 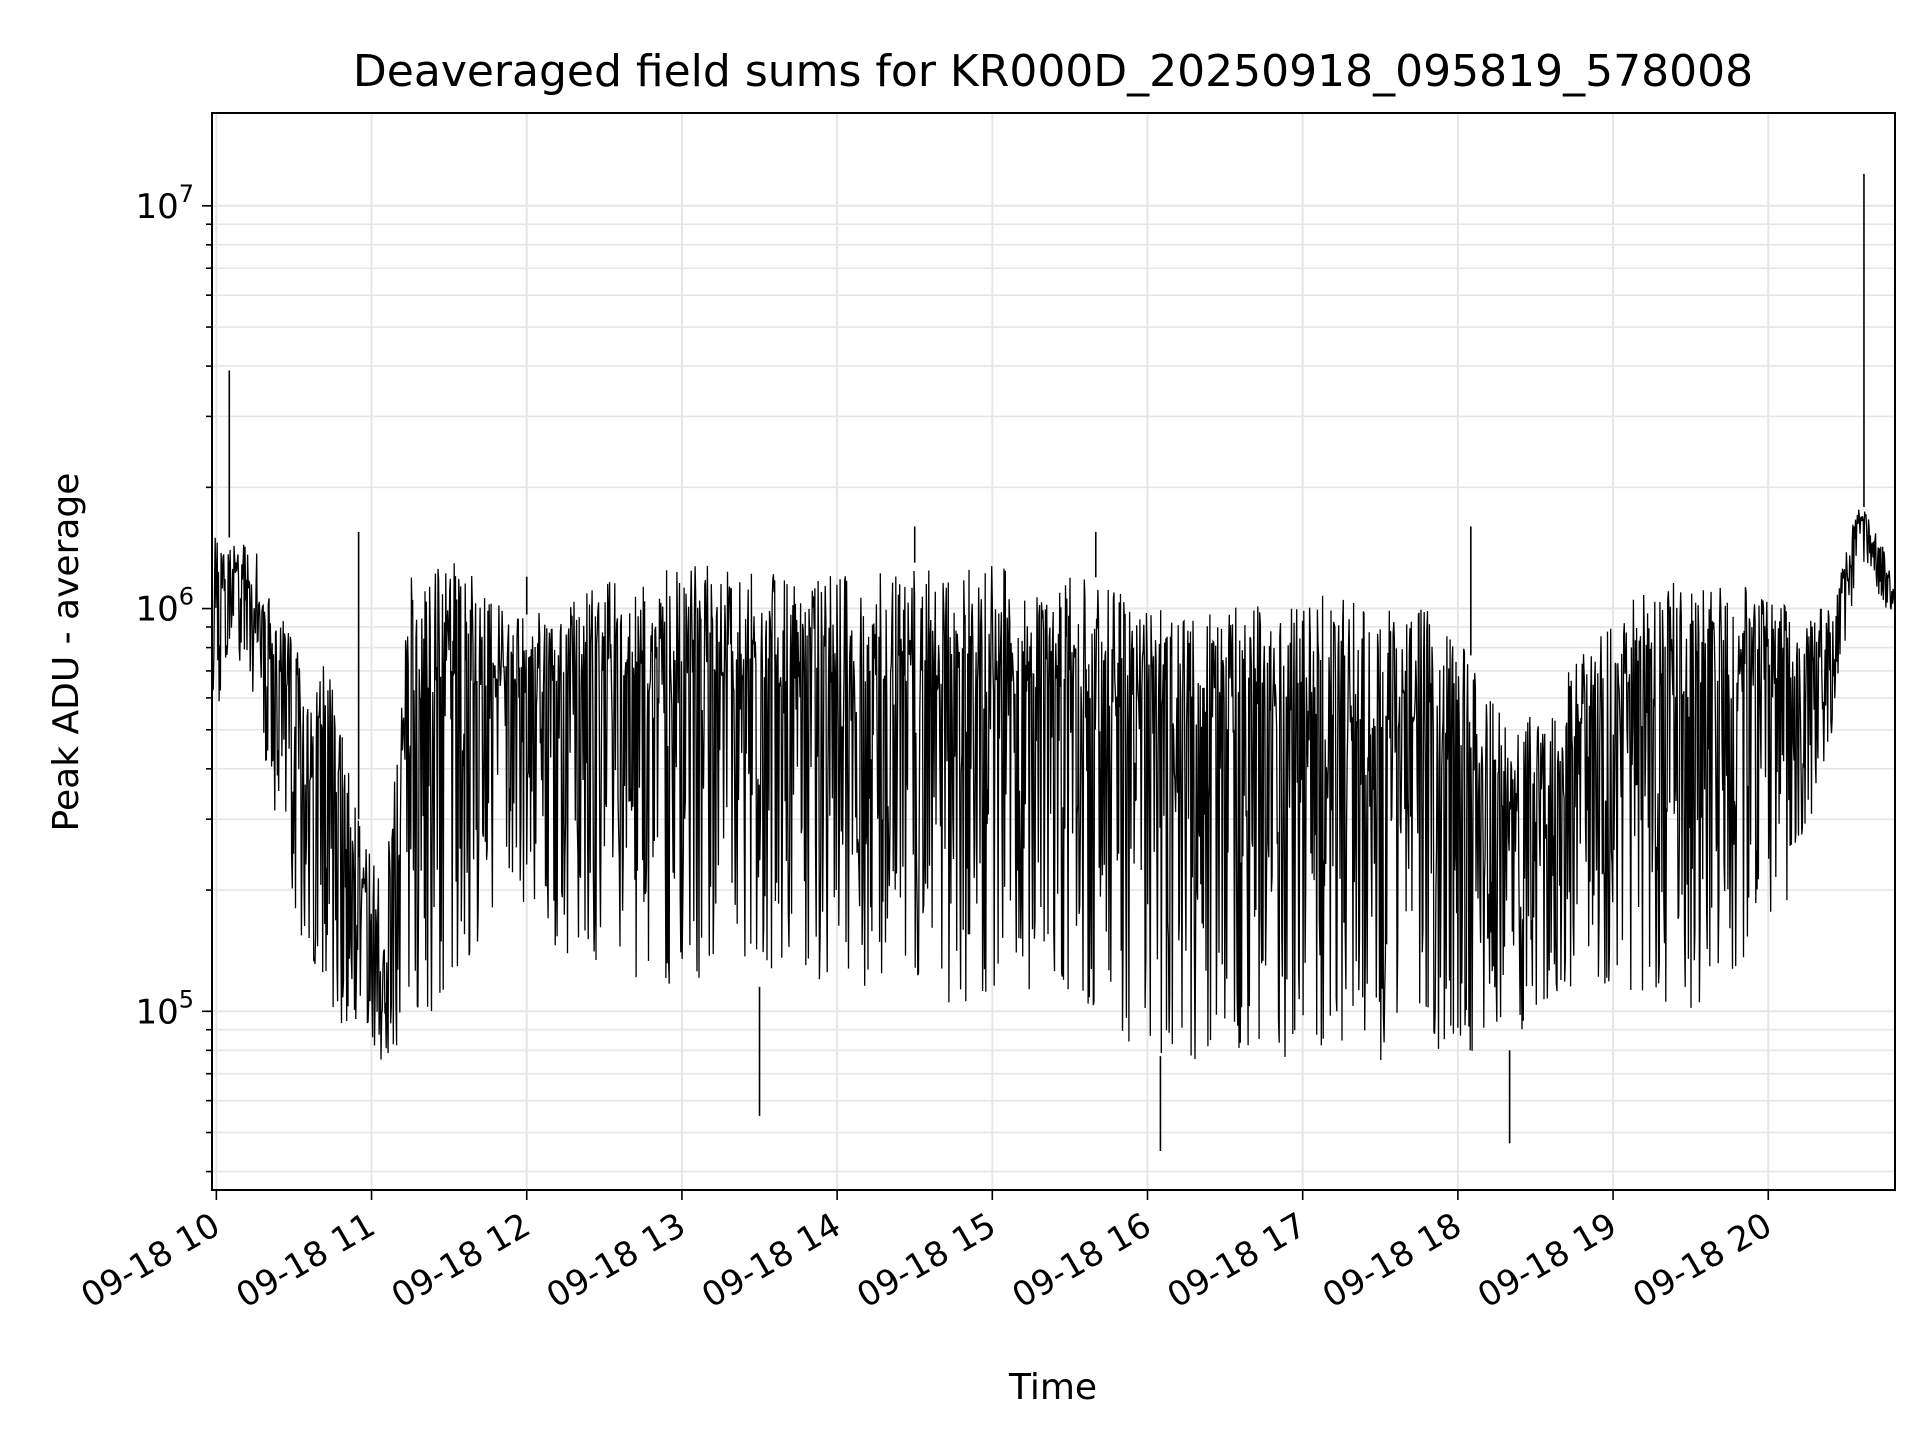 What do you see at coordinates (616, 1260) in the screenshot?
I see `x-tick-label: 09-18 13` at bounding box center [616, 1260].